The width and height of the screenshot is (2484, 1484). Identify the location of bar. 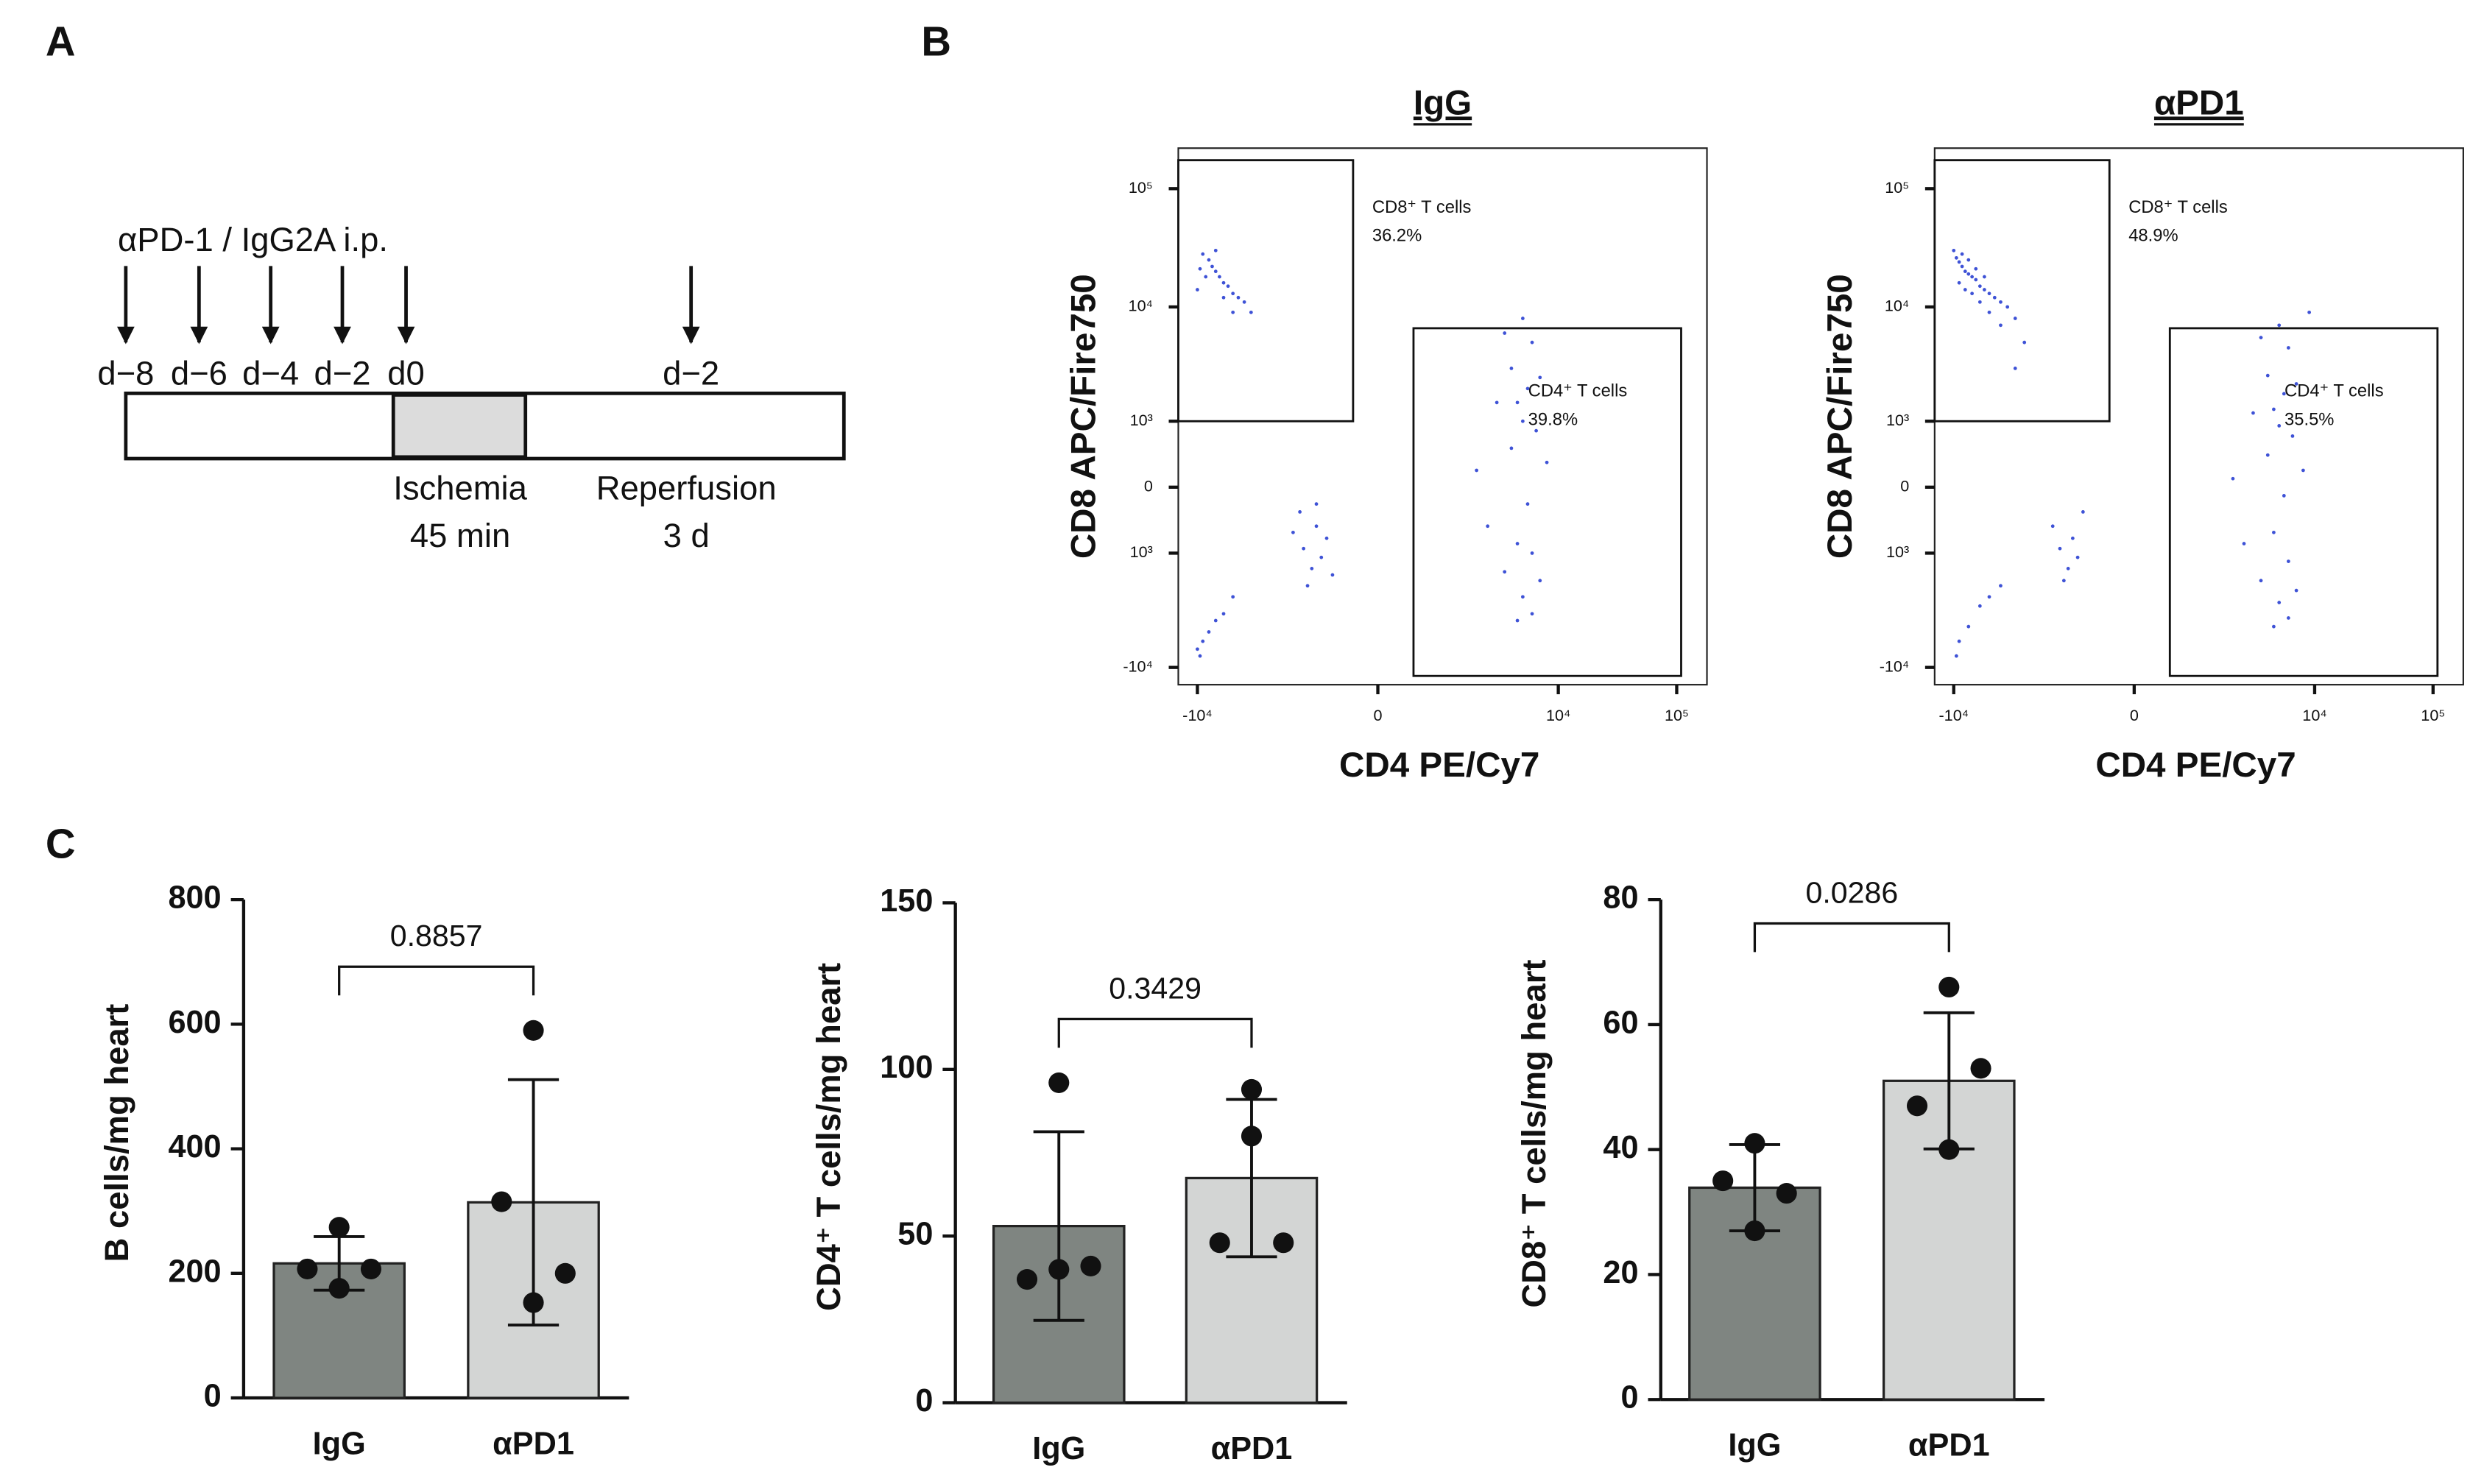
(1754, 1293).